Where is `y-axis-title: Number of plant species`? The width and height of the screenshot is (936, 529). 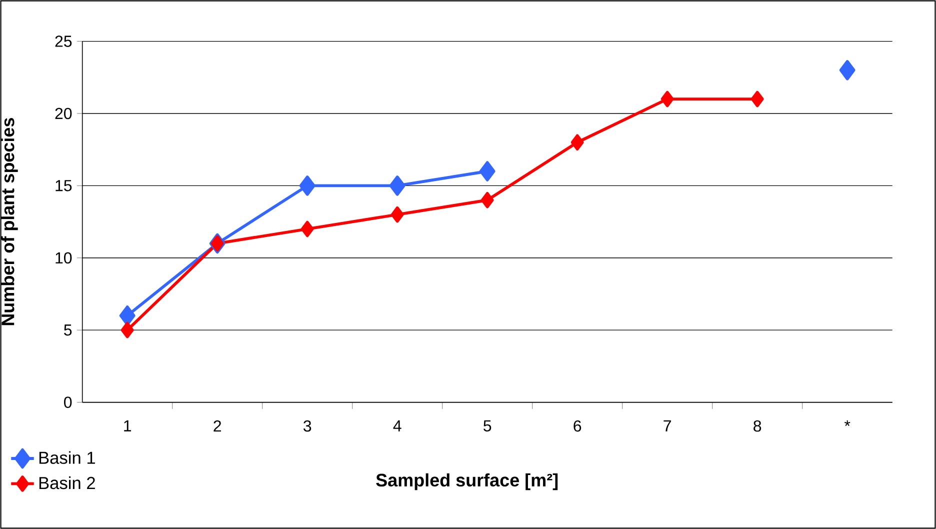 y-axis-title: Number of plant species is located at coordinates (9, 222).